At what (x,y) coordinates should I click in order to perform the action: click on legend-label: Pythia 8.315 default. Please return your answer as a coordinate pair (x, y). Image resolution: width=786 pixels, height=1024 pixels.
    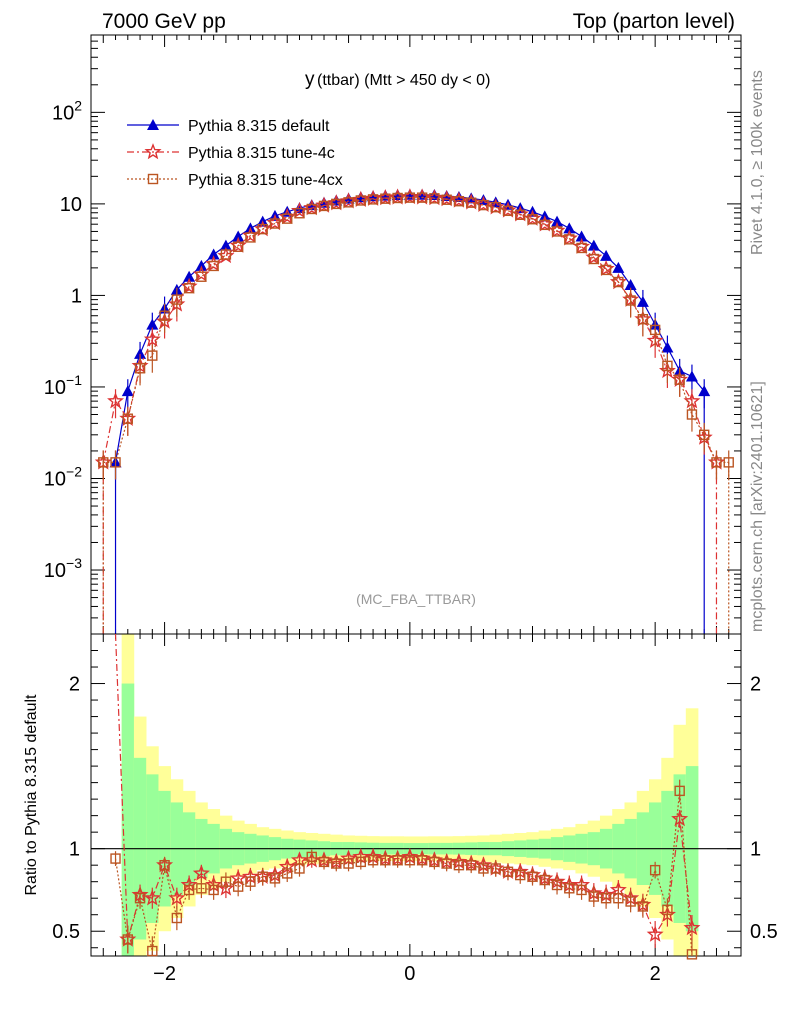
    Looking at the image, I should click on (259, 126).